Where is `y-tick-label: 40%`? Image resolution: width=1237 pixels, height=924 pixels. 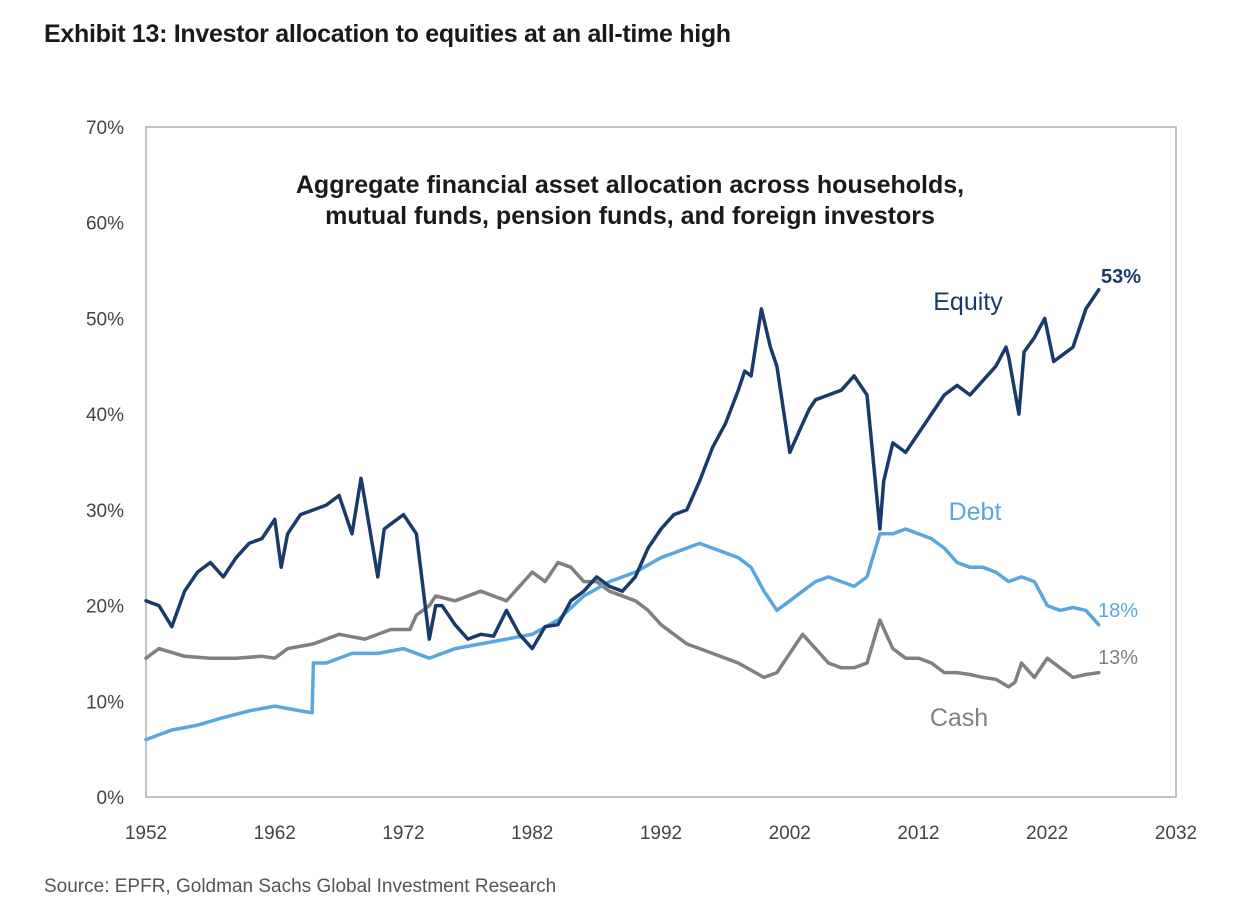
y-tick-label: 40% is located at coordinates (105, 415).